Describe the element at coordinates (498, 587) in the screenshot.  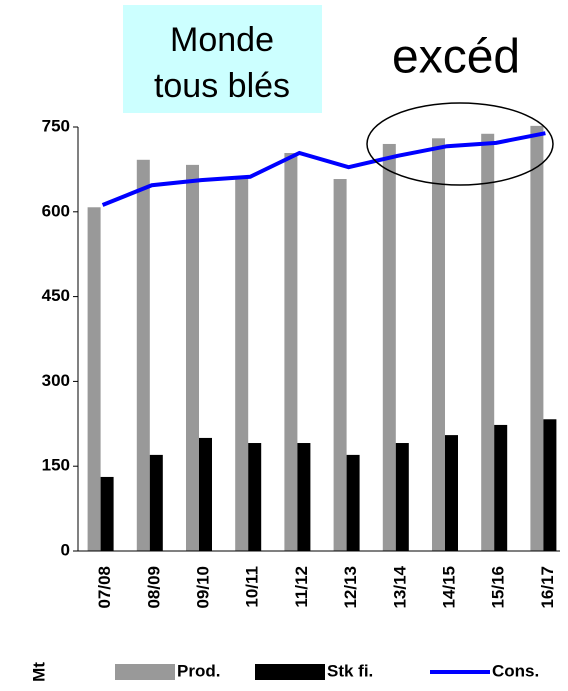
I see `x-tick-label: 15/16` at that location.